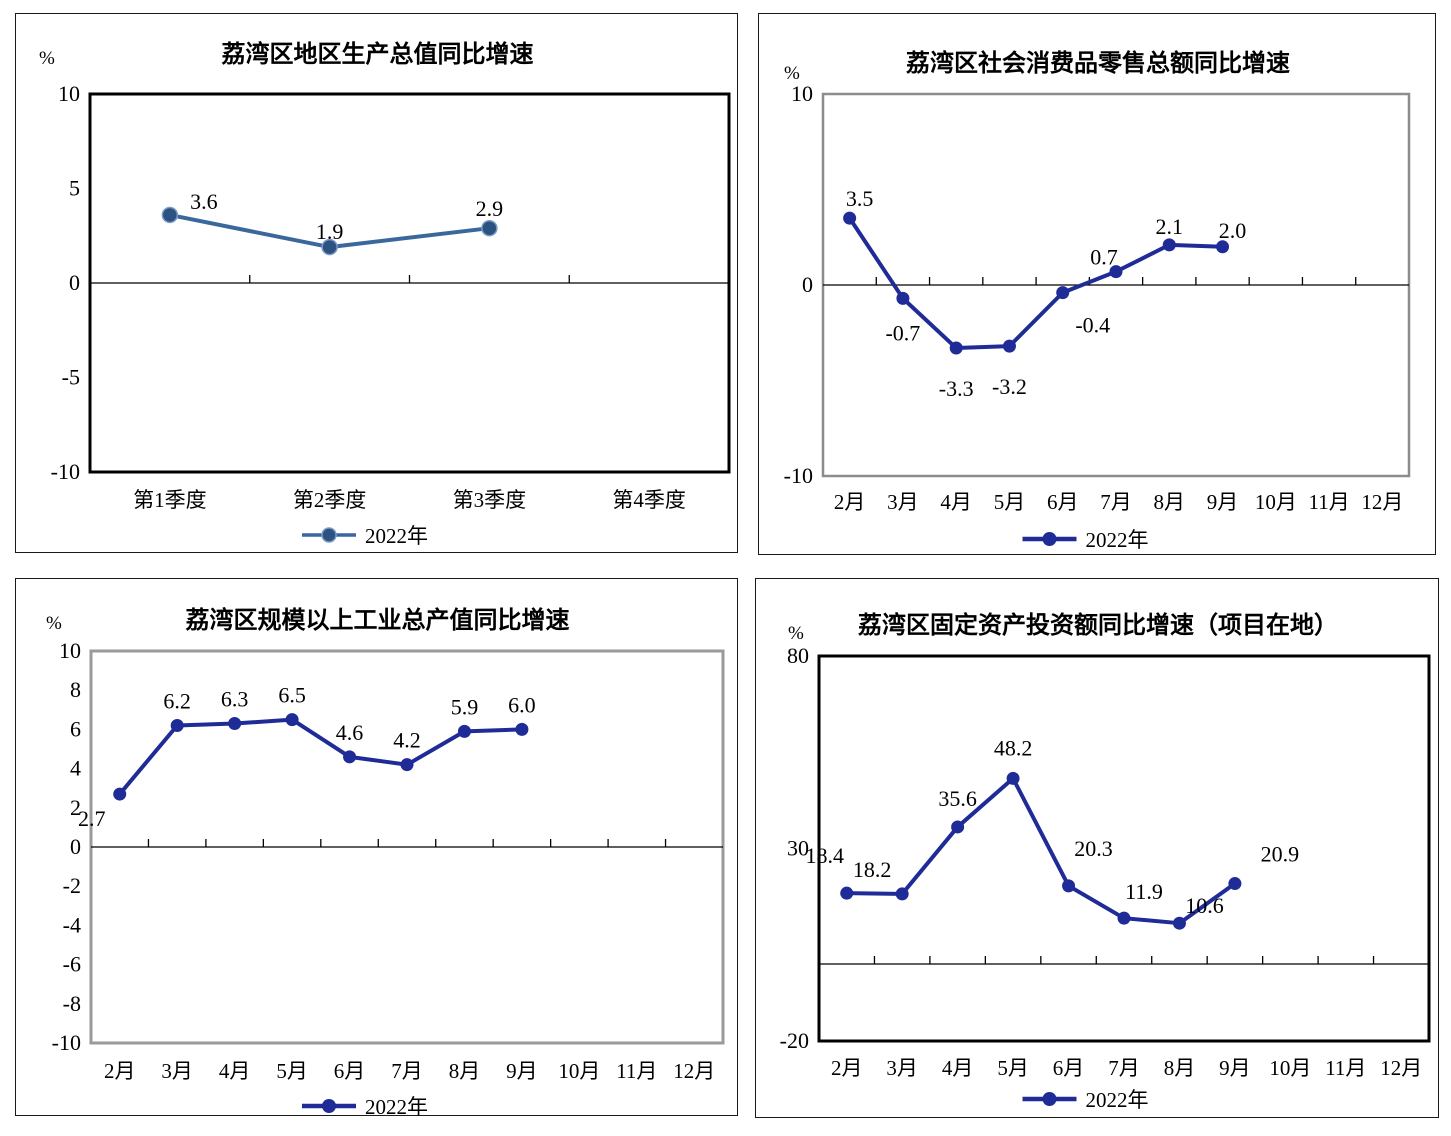 The width and height of the screenshot is (1451, 1136). What do you see at coordinates (330, 500) in the screenshot?
I see `x-tick-label: 第2季度` at bounding box center [330, 500].